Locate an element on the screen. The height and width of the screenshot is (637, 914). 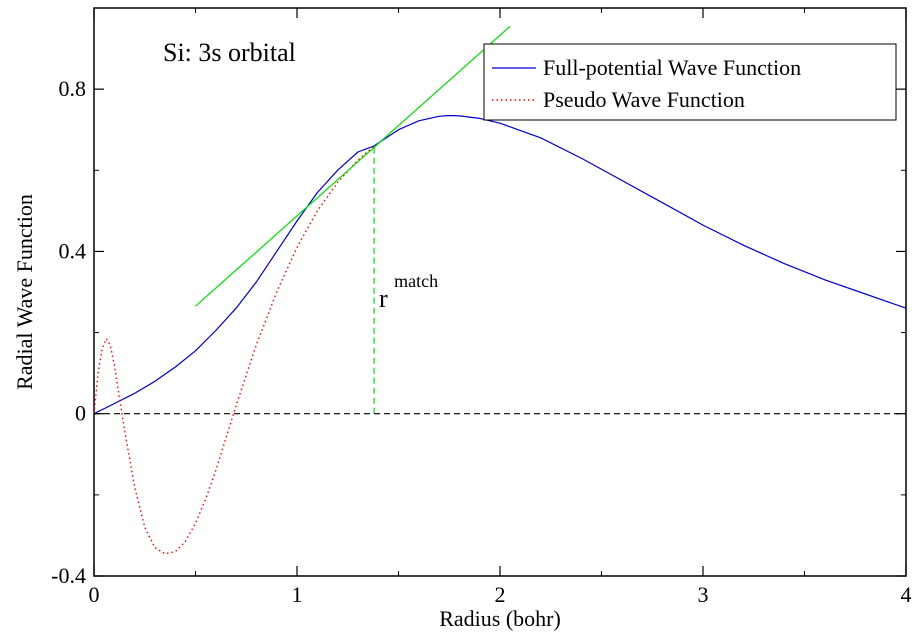
y-tick-label: 0.8 is located at coordinates (73, 88).